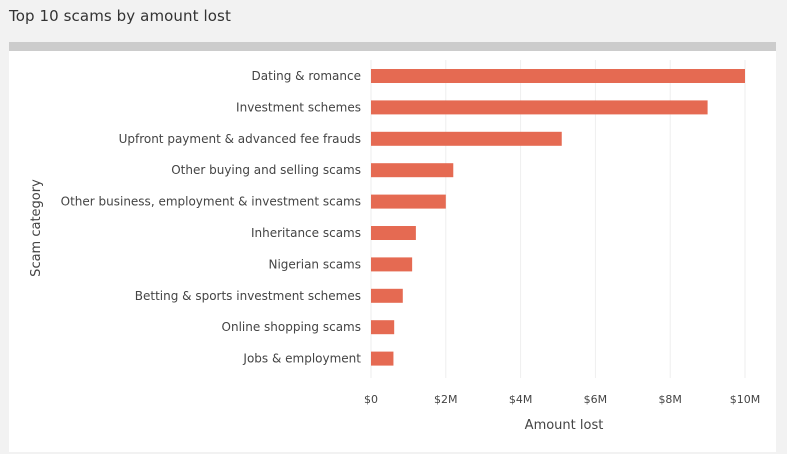 The image size is (787, 454). I want to click on x-axis-title: Amount lost, so click(564, 425).